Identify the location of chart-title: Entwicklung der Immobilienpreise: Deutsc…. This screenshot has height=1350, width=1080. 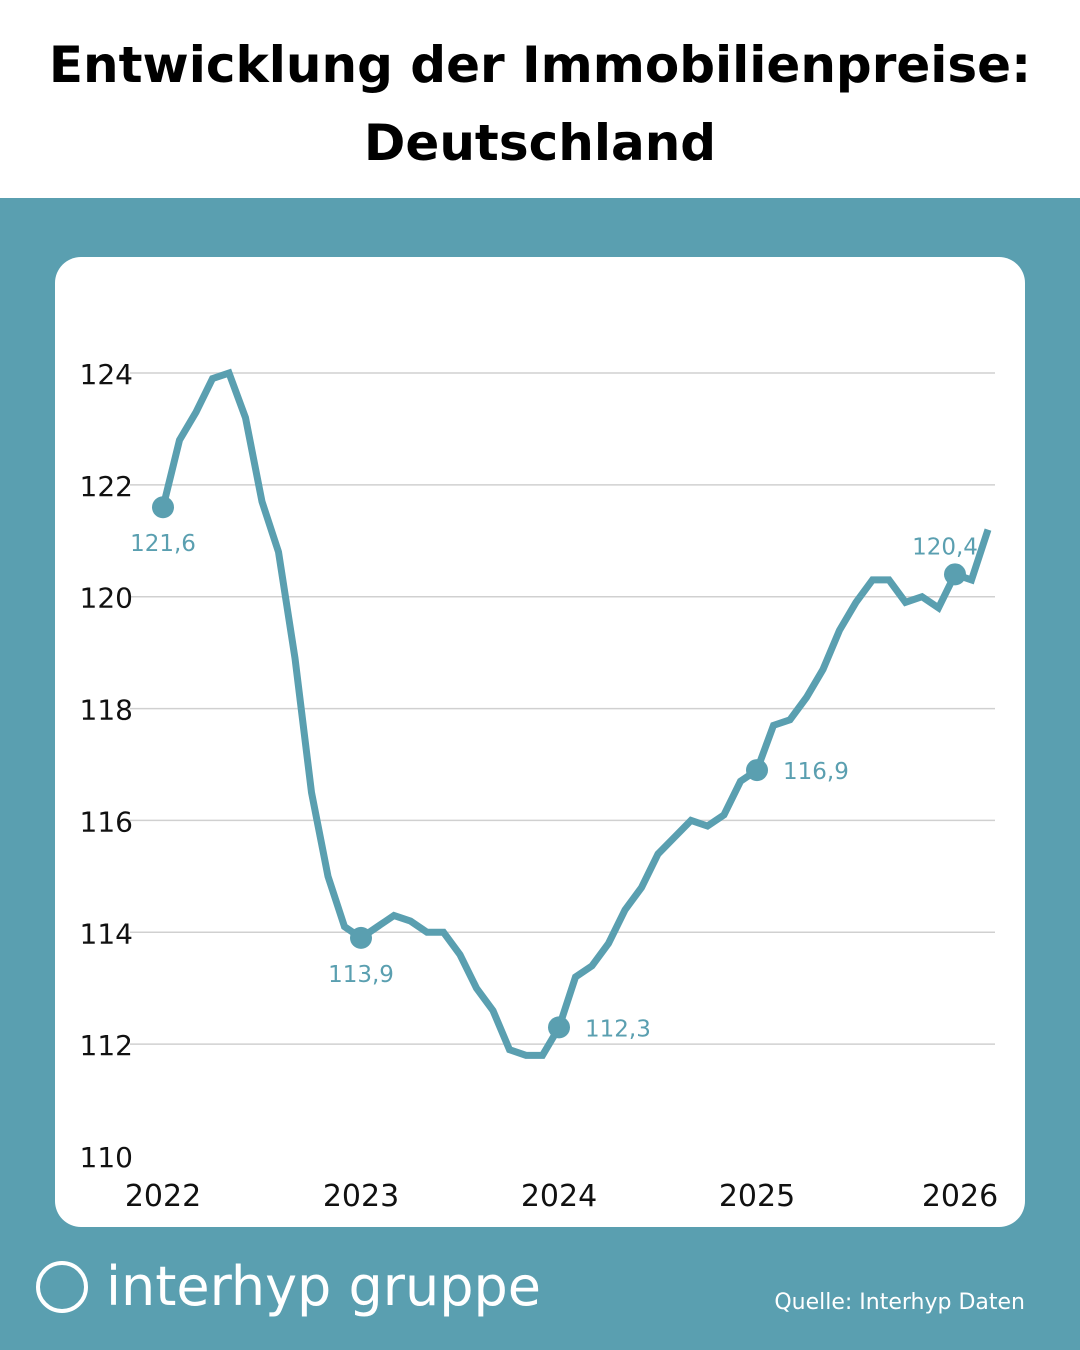
(540, 104).